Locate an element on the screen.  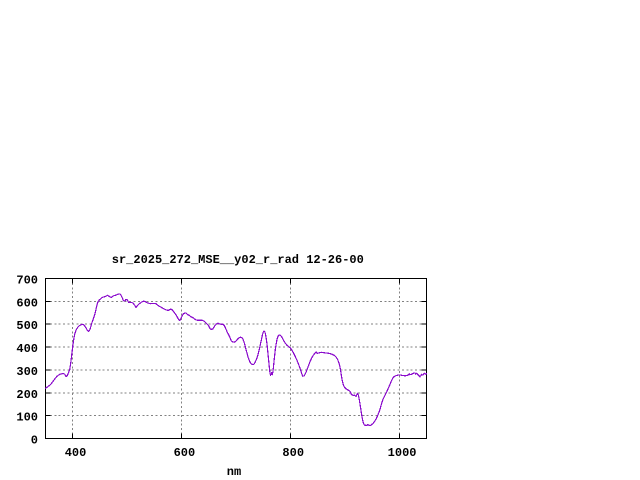
svg-text: 800 is located at coordinates (293, 453).